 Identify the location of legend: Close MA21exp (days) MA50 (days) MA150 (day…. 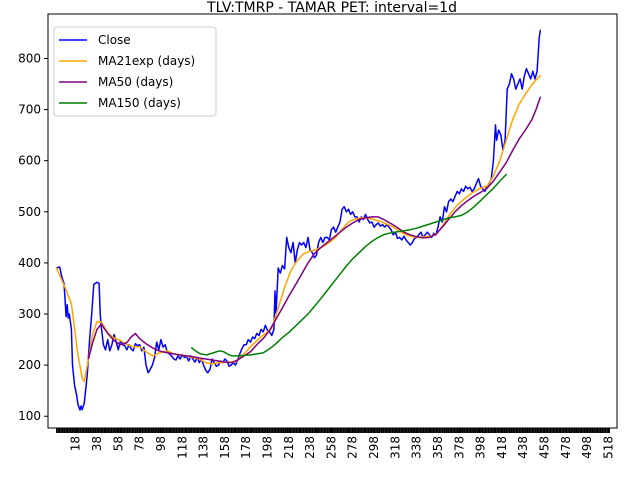
(135, 71).